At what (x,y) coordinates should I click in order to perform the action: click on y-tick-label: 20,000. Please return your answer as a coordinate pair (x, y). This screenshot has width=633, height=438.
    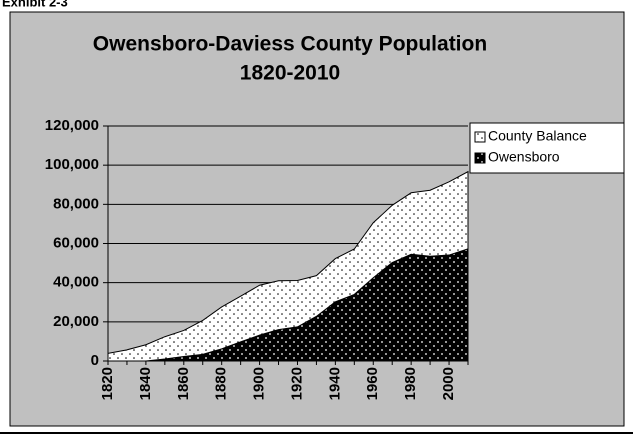
    Looking at the image, I should click on (76, 321).